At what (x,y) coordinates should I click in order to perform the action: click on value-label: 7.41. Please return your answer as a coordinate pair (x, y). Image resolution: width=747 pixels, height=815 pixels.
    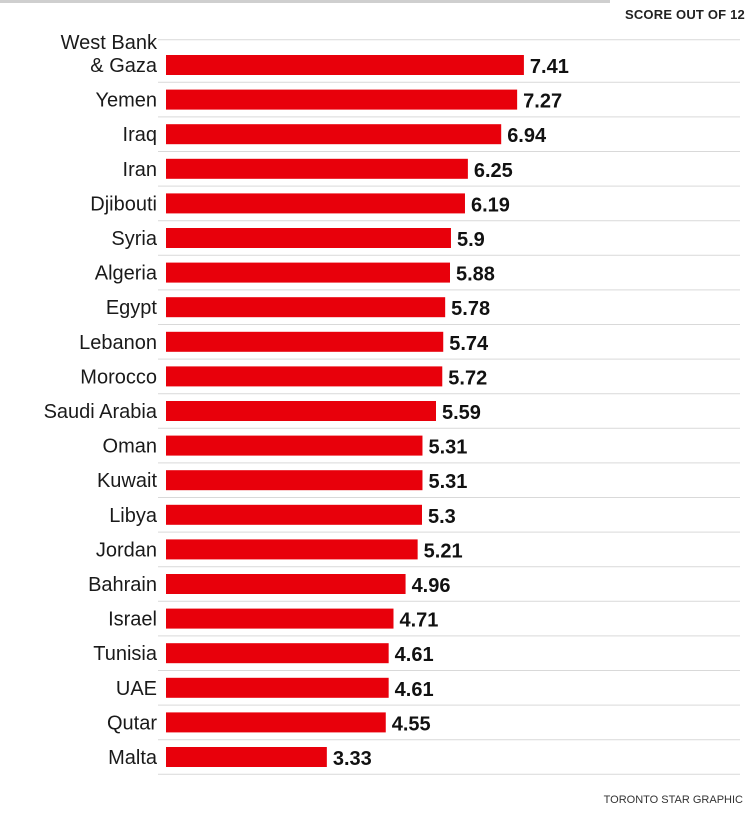
    Looking at the image, I should click on (549, 67).